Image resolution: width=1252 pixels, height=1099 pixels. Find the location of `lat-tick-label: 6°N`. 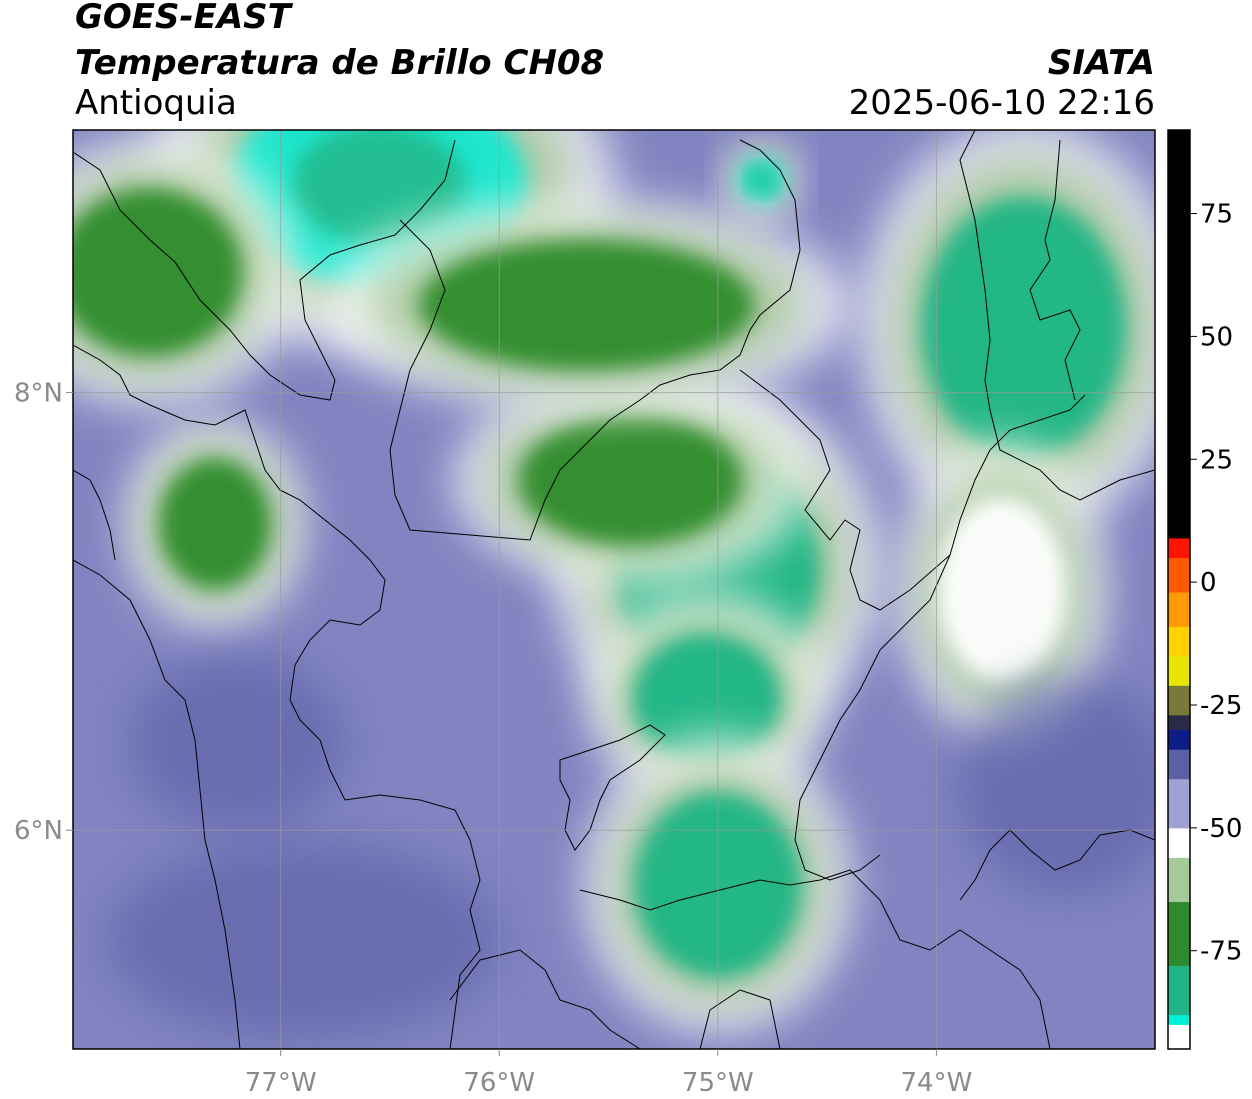

lat-tick-label: 6°N is located at coordinates (38, 831).